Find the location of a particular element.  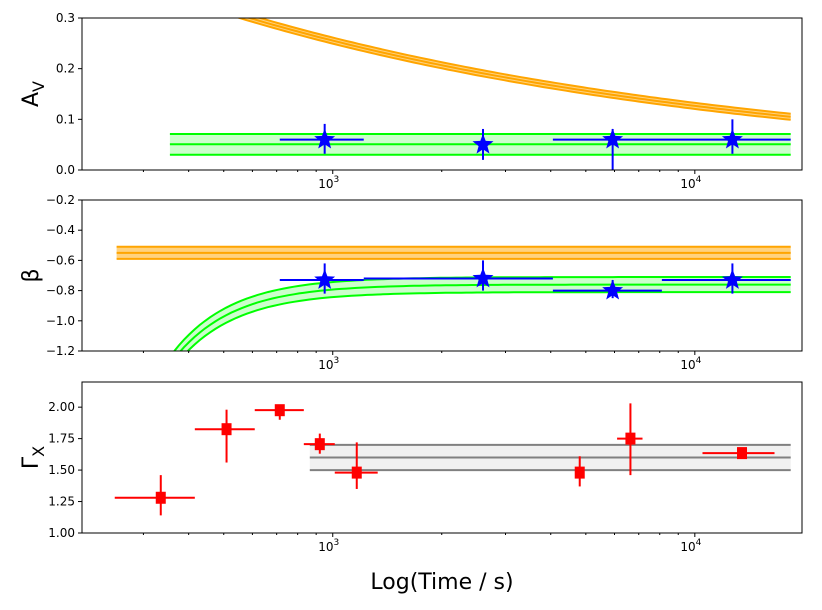

plot-area is located at coordinates (453, 298).